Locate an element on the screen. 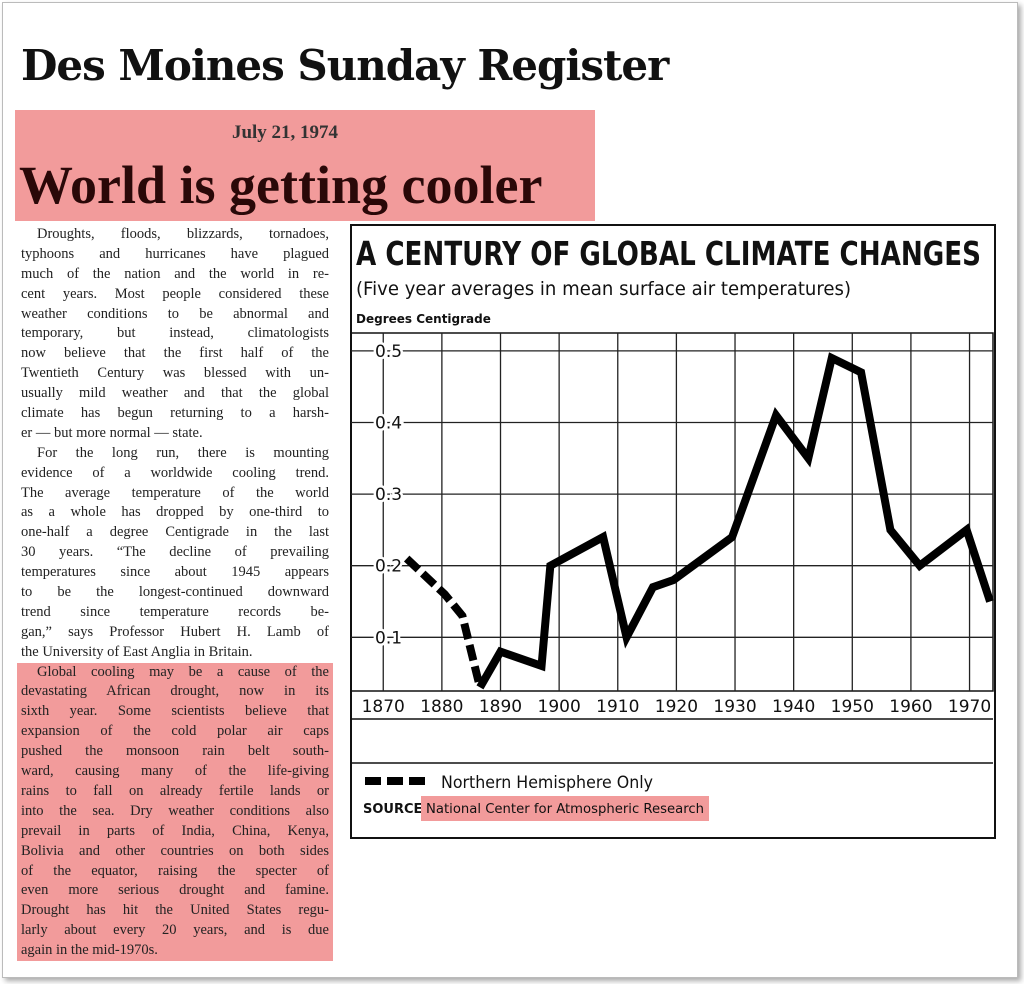 This screenshot has width=1024, height=984. text-line: Drought has hit the United States regu- is located at coordinates (175, 910).